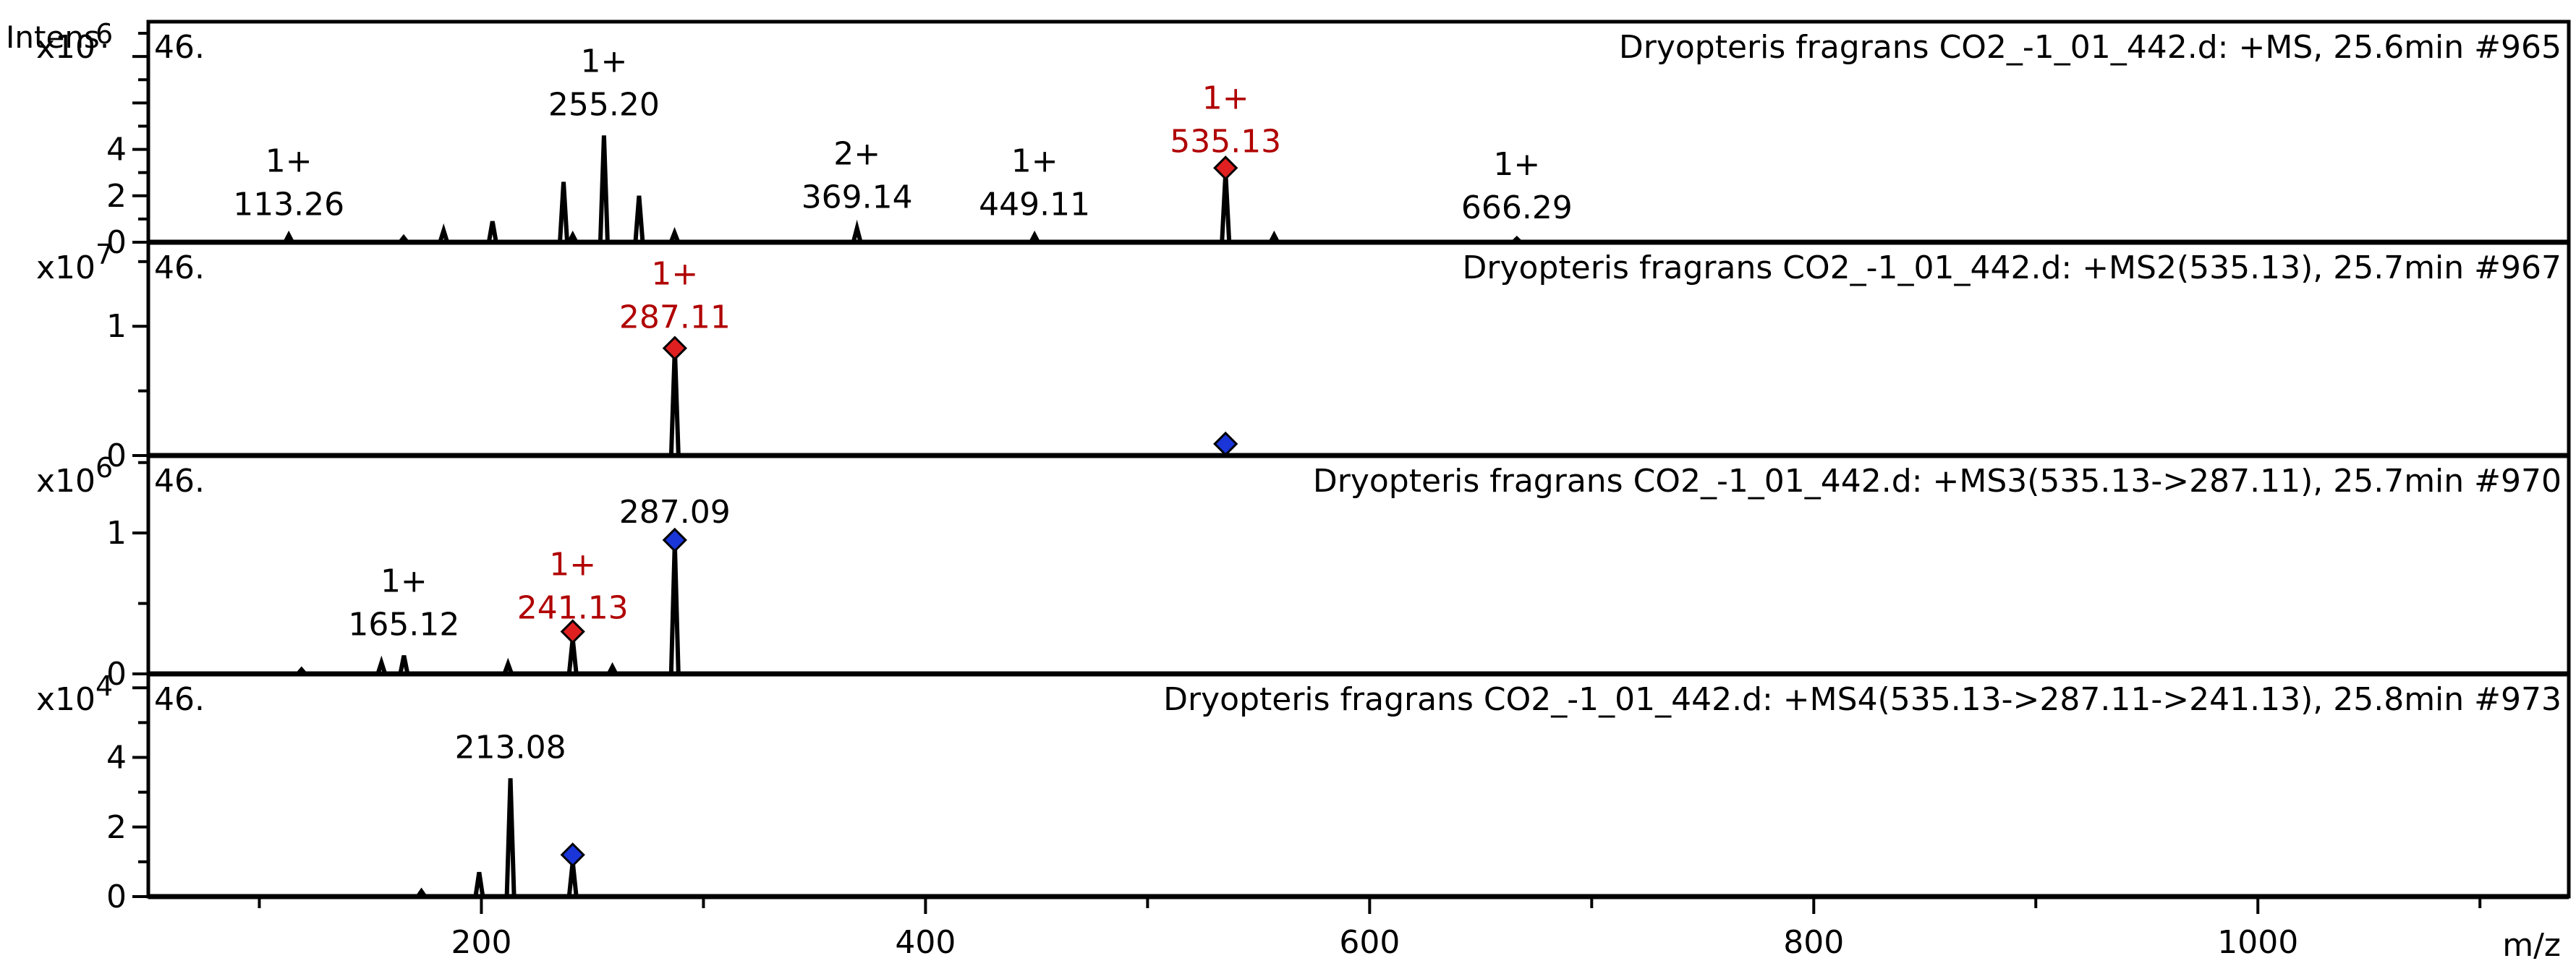 This screenshot has height=966, width=2576. Describe the element at coordinates (675, 317) in the screenshot. I see `peak-mz-label: 287.11` at that location.